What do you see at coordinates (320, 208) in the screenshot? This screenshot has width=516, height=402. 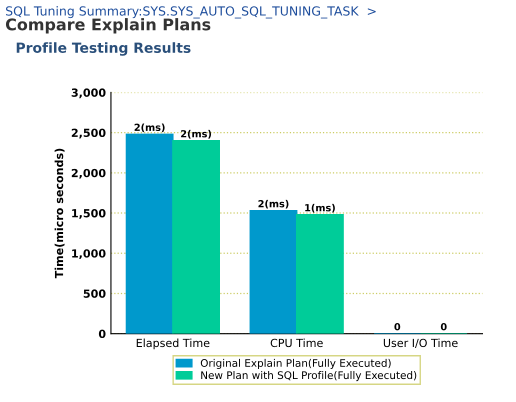 I see `annotation: 1(ms)` at bounding box center [320, 208].